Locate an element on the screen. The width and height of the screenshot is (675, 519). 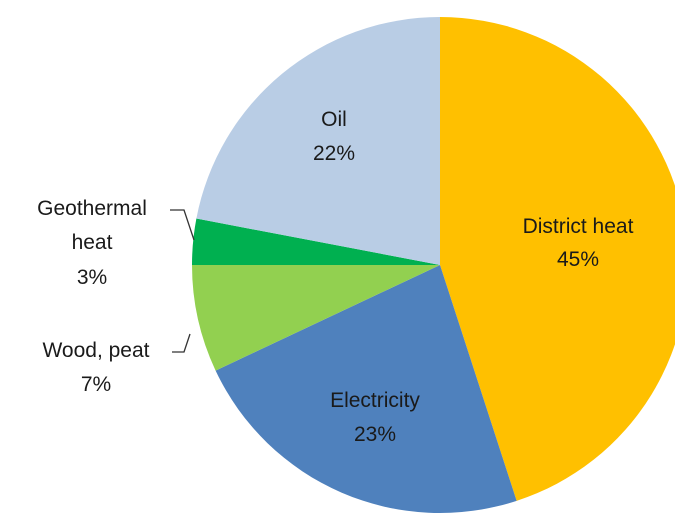
percent-geothermal: 3% is located at coordinates (92, 277).